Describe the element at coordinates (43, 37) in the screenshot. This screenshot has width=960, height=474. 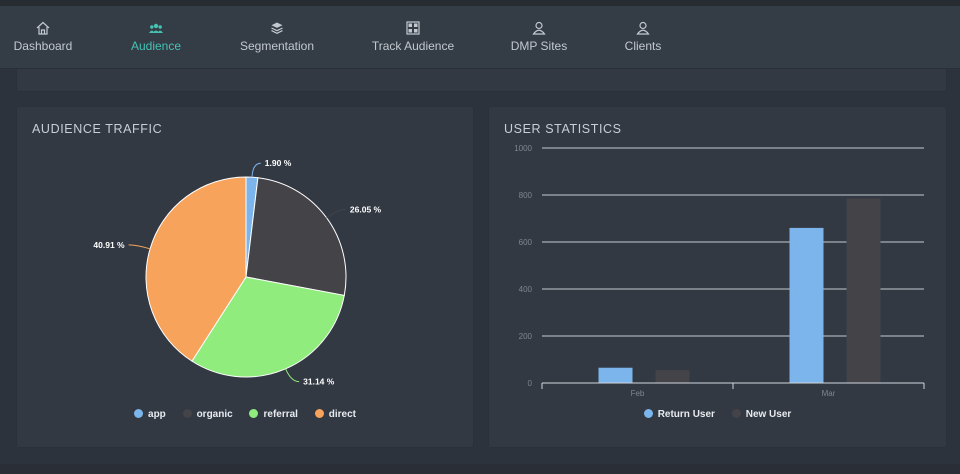
I see `nav-dashboard: Dashboard` at that location.